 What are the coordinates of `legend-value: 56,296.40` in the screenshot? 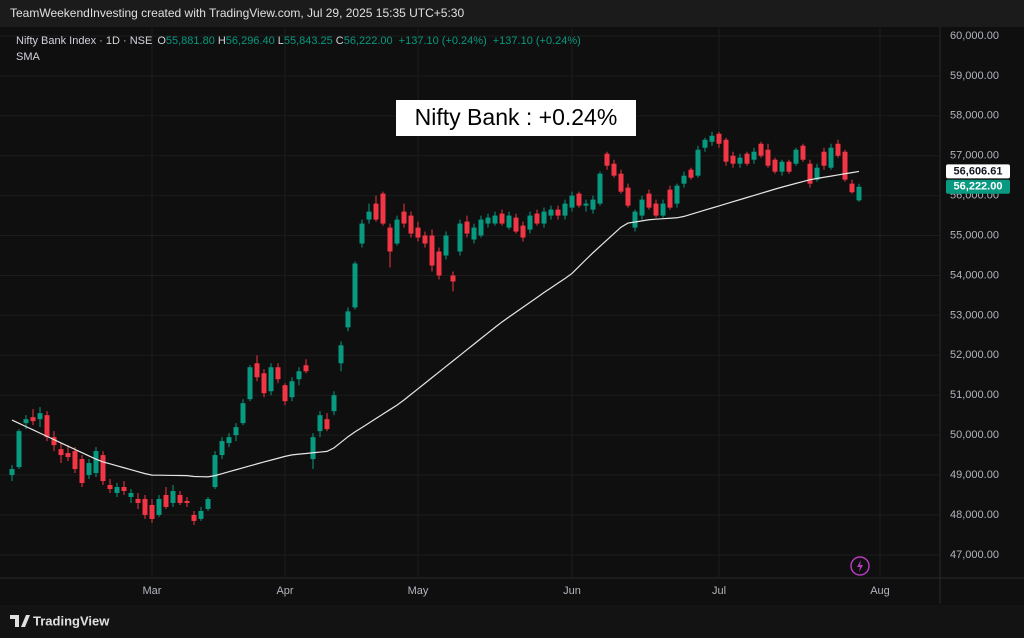 It's located at (250, 41).